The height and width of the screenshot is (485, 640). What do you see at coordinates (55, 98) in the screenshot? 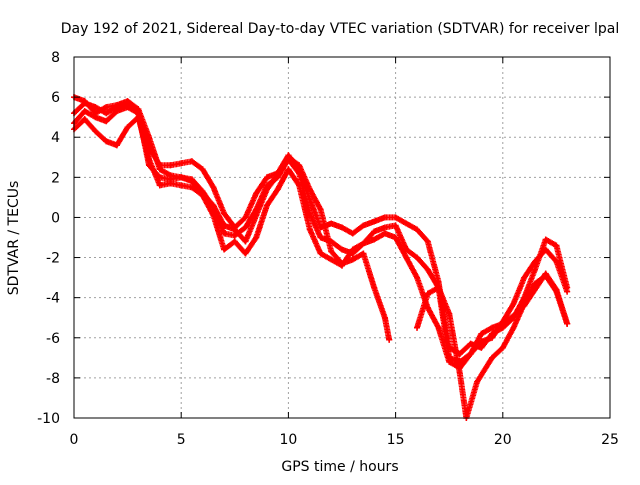
I see `y-tick-label: 6` at bounding box center [55, 98].